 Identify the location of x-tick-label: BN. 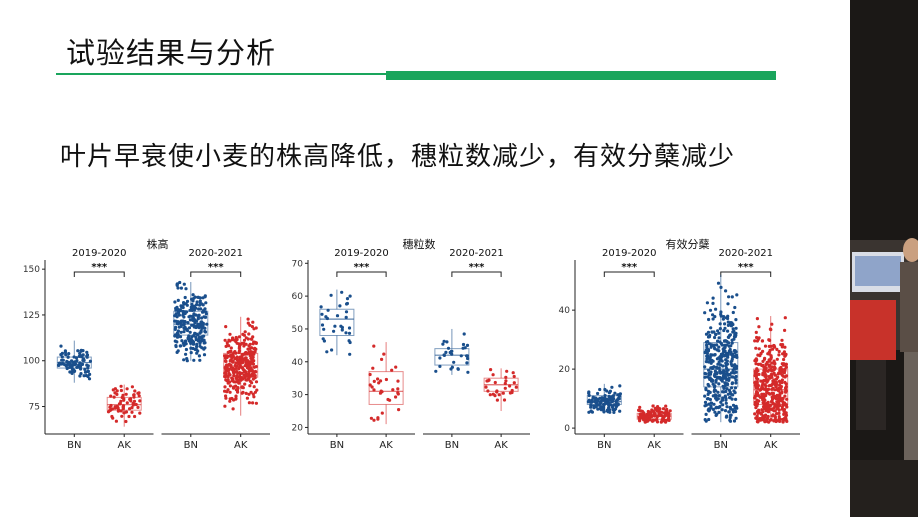
(191, 445).